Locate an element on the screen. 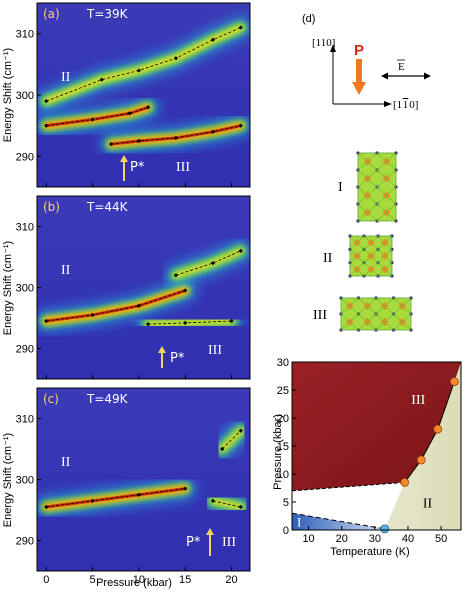 The height and width of the screenshot is (604, 463). panel-temperature: T=39K is located at coordinates (107, 14).